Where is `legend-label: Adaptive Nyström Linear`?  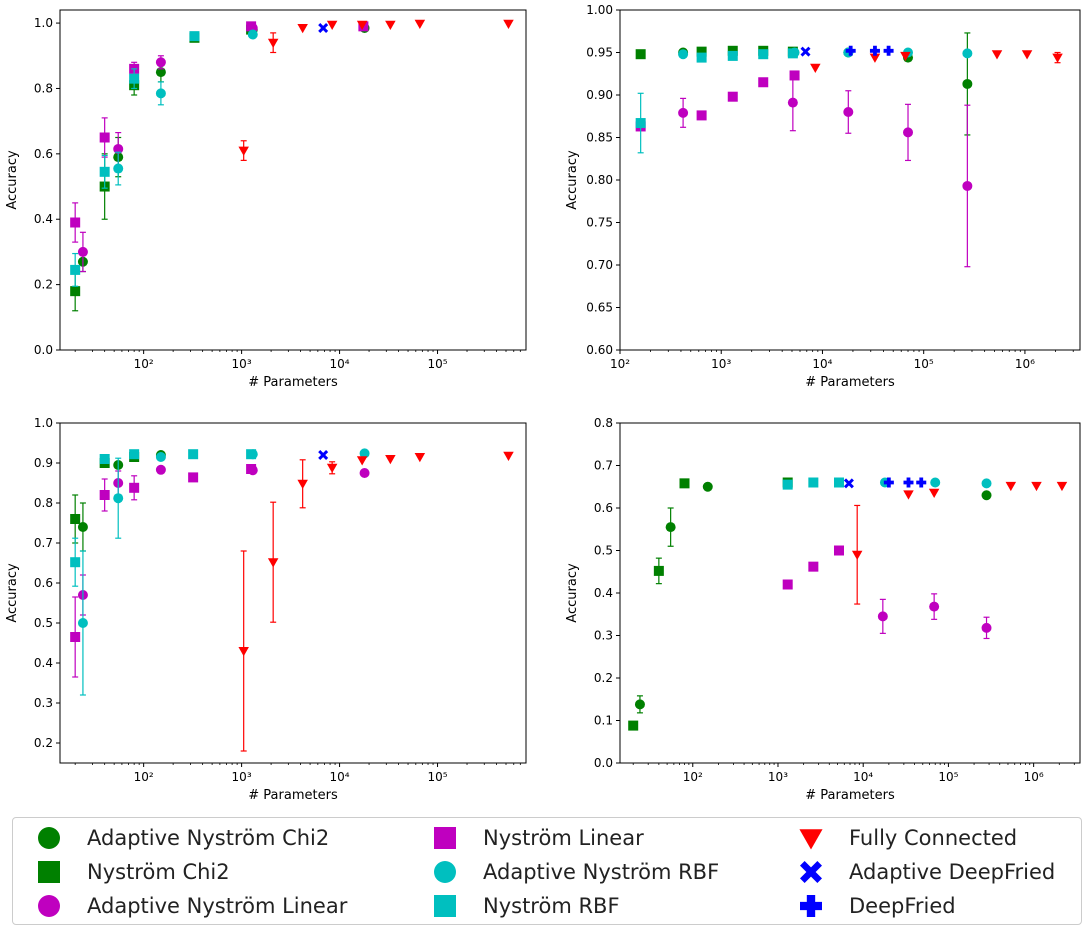
legend-label: Adaptive Nyström Linear is located at coordinates (217, 906).